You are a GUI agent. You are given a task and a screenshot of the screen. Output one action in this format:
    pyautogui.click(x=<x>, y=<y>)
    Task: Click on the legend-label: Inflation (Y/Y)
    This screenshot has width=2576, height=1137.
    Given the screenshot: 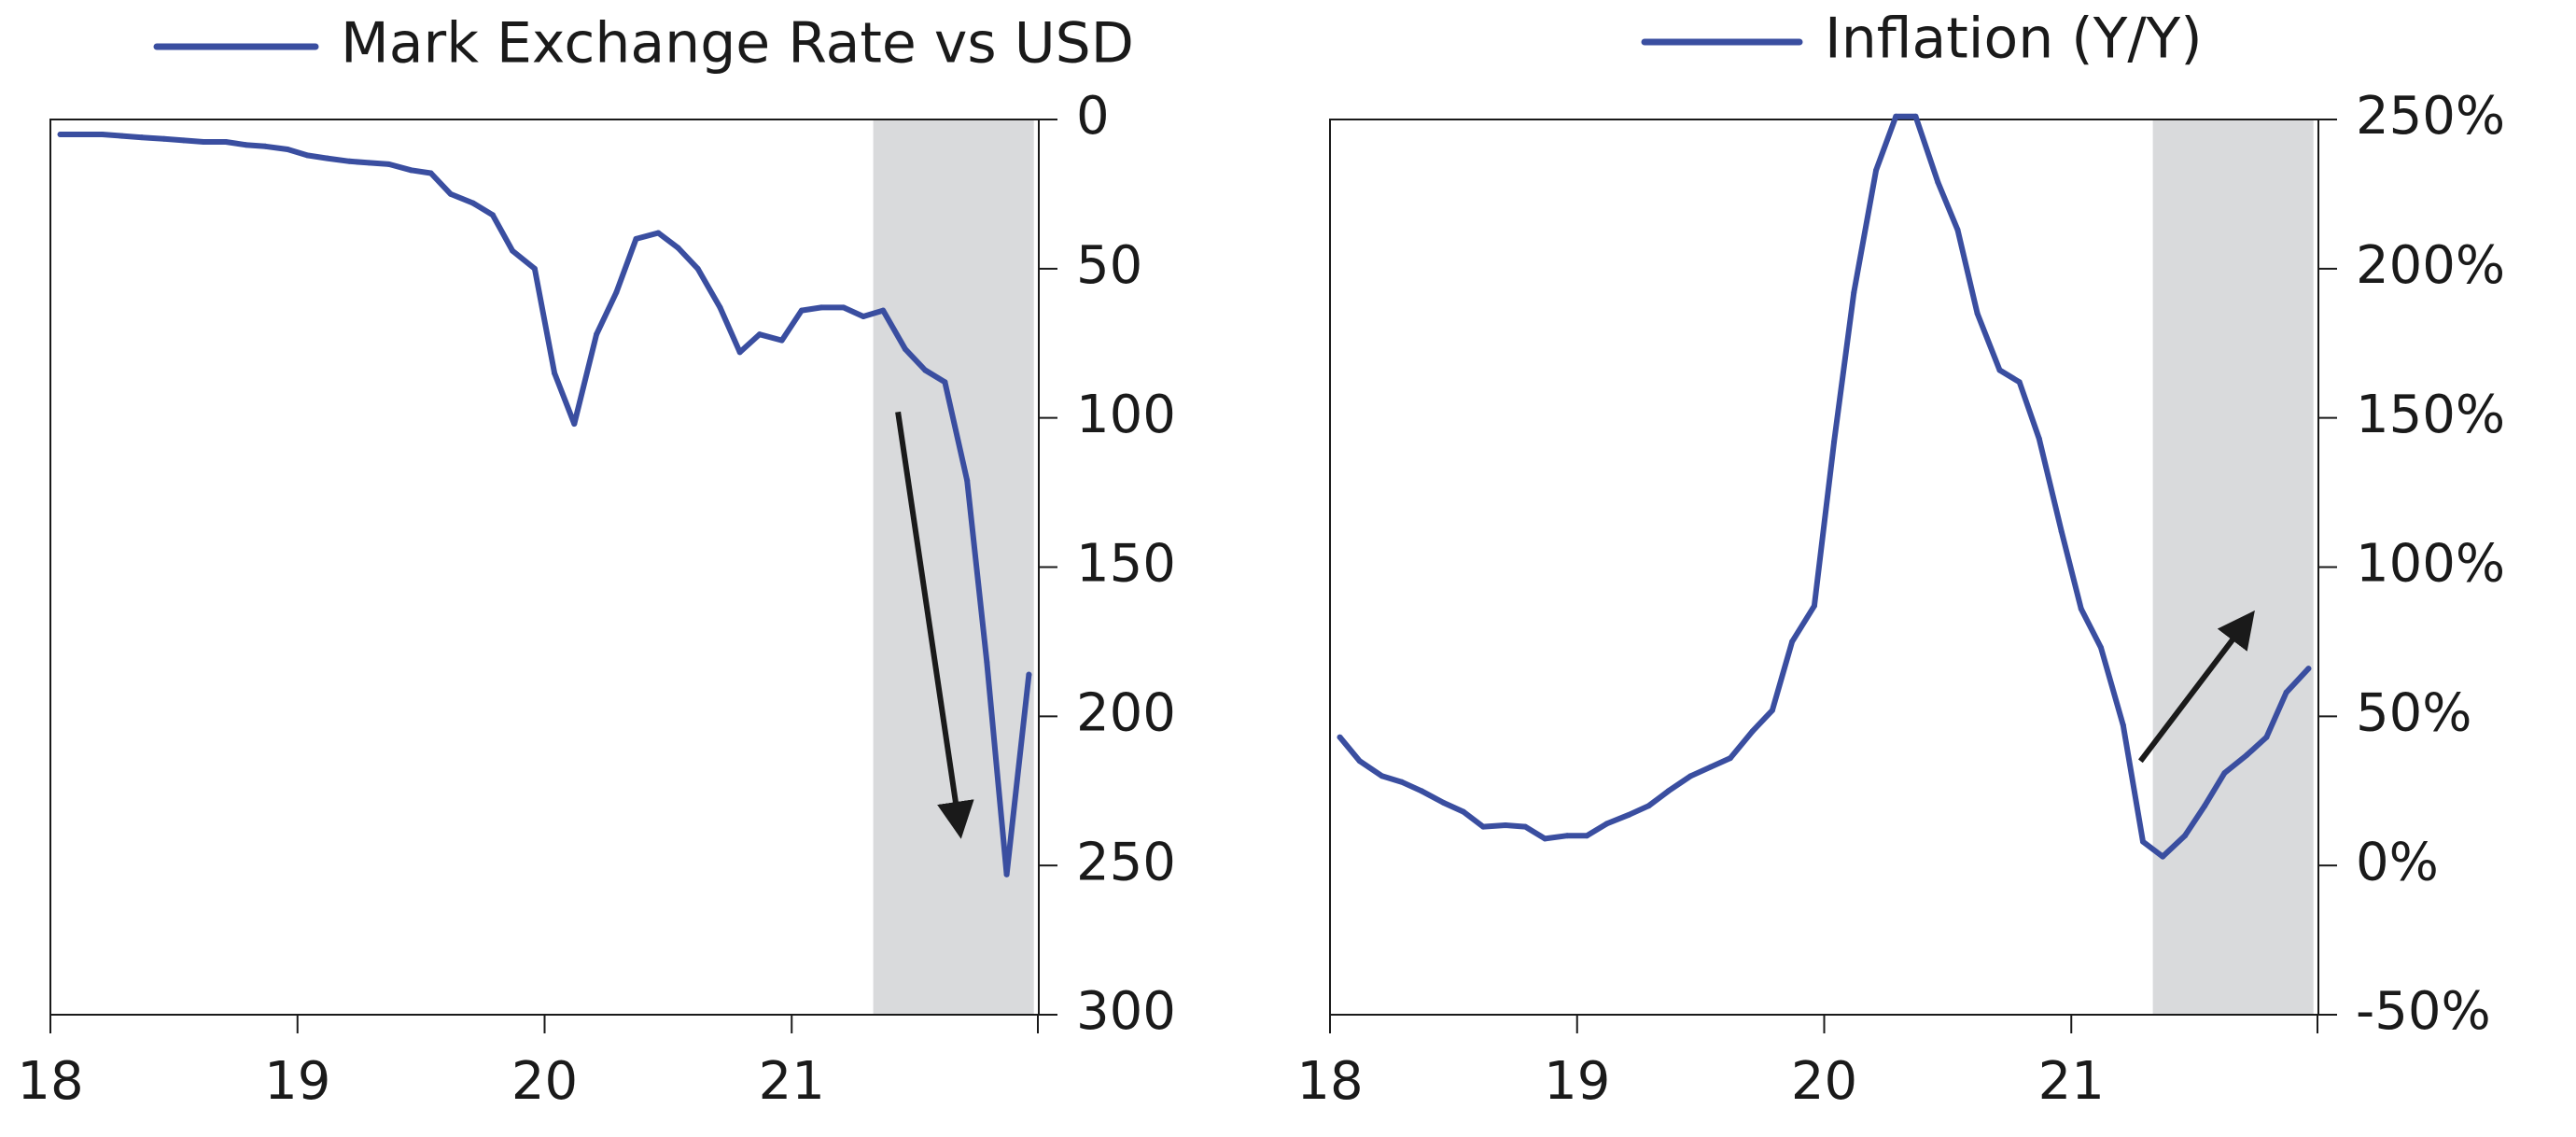 What is the action you would take?
    pyautogui.click(x=2014, y=40)
    